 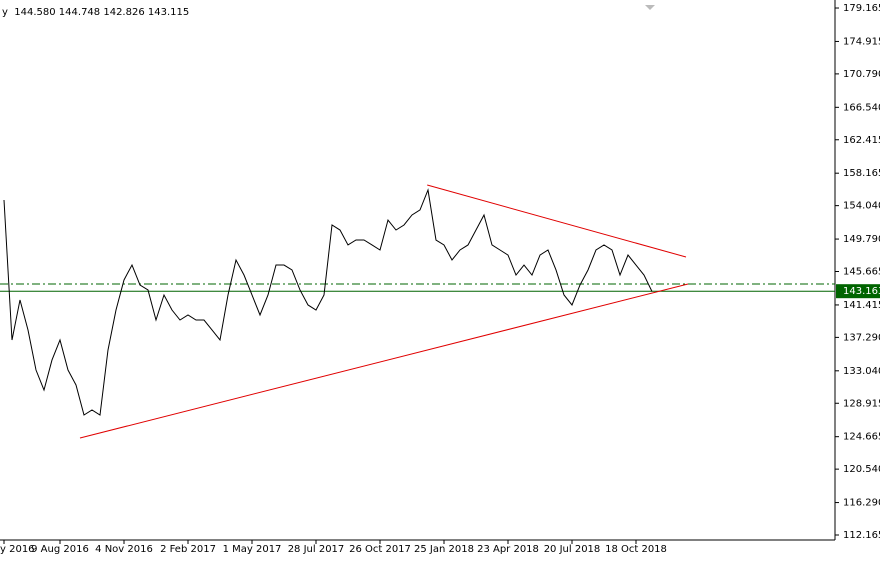 I want to click on y-tick-label: 141.415, so click(x=861, y=305).